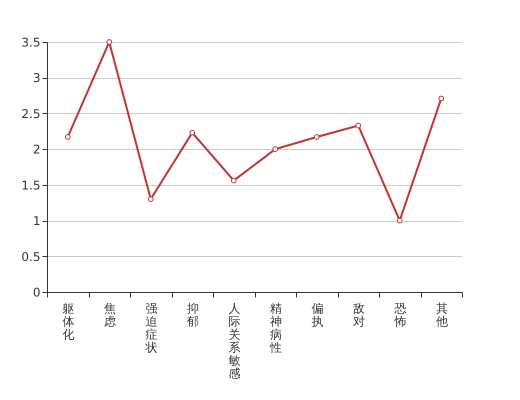  What do you see at coordinates (30, 113) in the screenshot?
I see `y-tick-label: 2.5` at bounding box center [30, 113].